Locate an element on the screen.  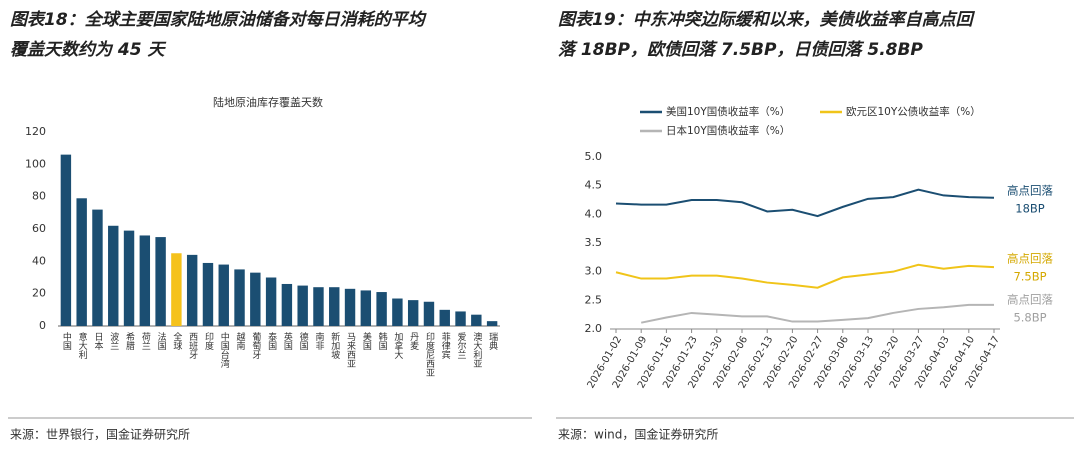
source: 来源：wind，国金证券研究所 is located at coordinates (638, 434).